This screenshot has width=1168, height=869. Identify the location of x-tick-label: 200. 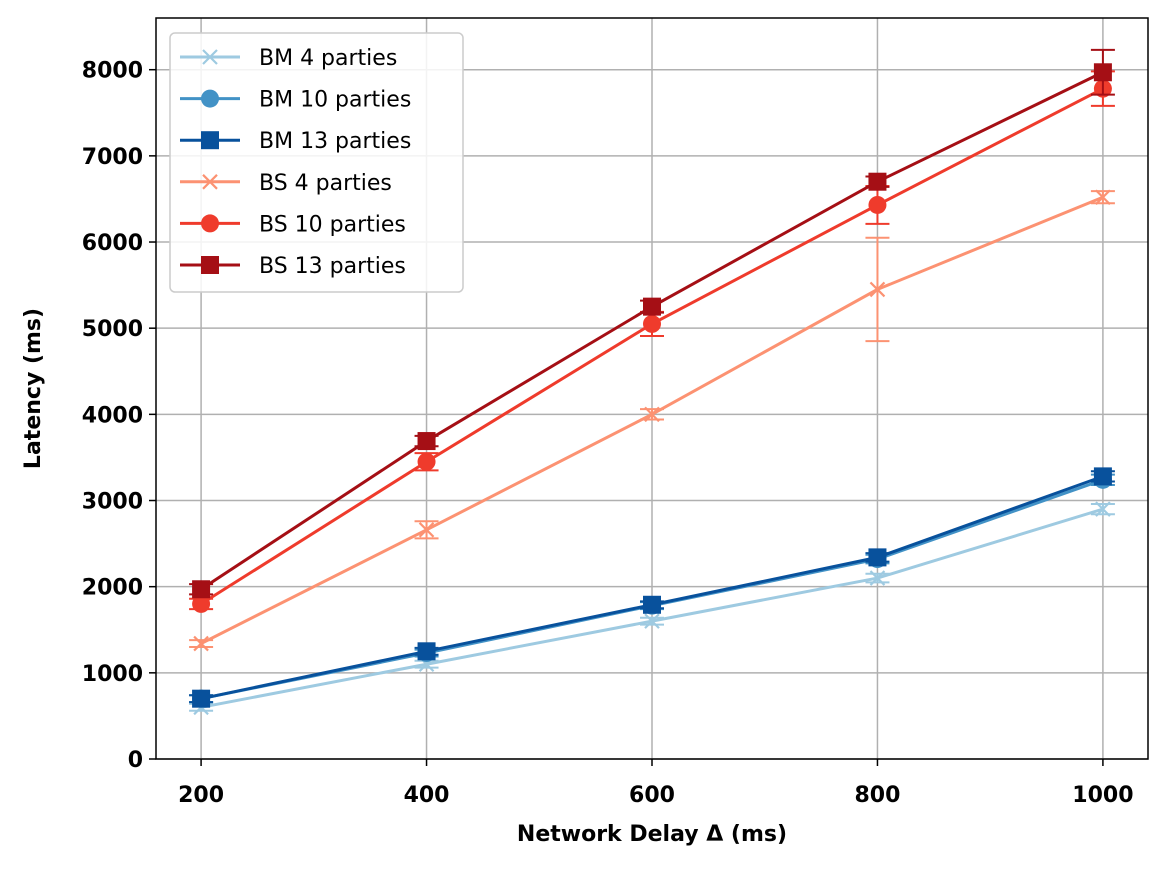
(201, 795).